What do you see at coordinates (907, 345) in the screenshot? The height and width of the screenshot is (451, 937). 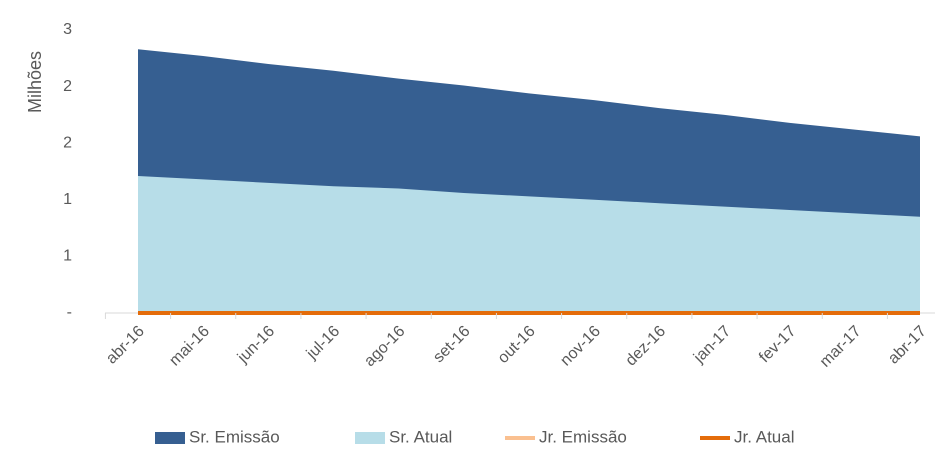 I see `x-tick-label: abr-17` at bounding box center [907, 345].